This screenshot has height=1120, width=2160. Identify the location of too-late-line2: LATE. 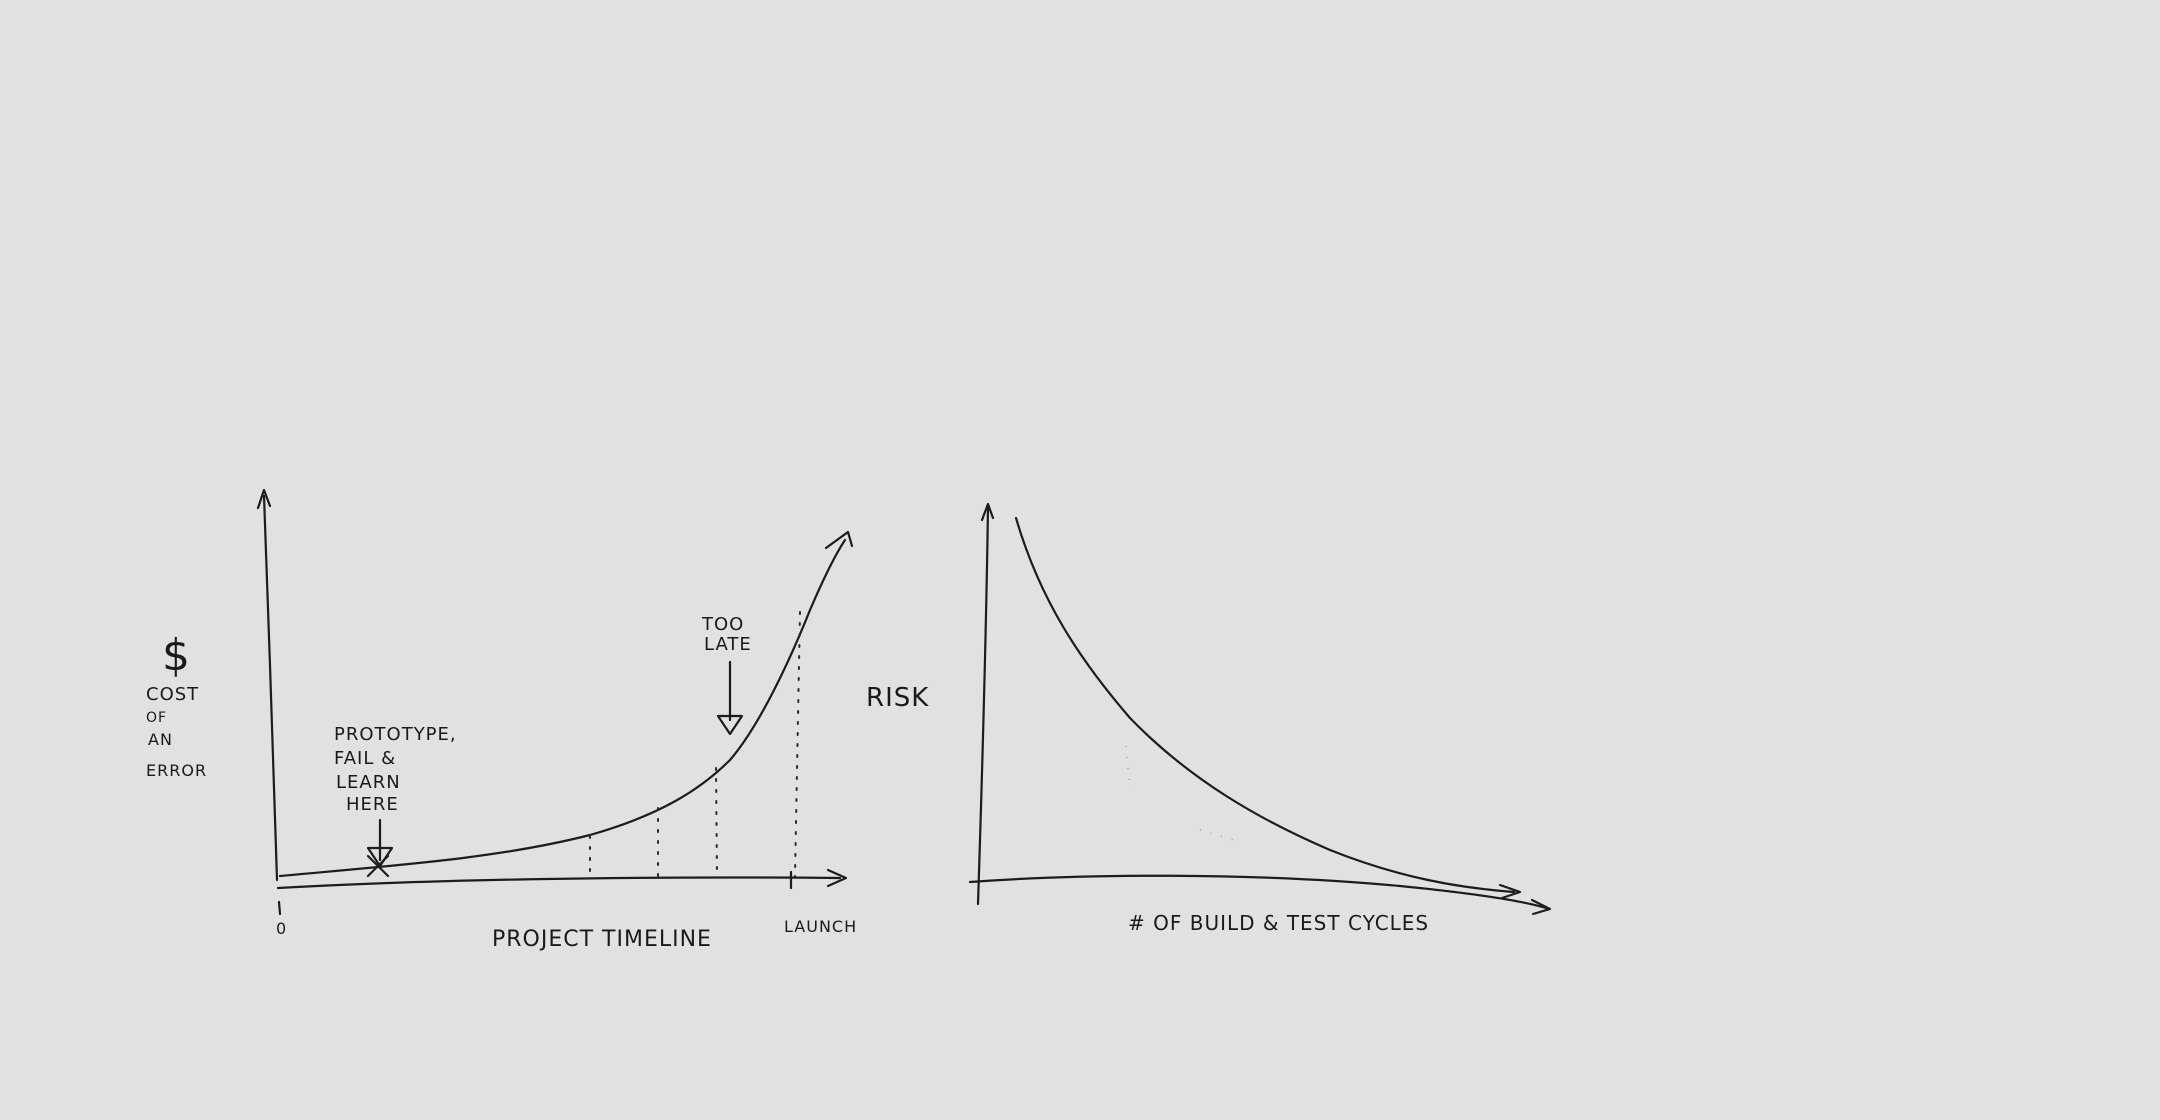
(728, 644).